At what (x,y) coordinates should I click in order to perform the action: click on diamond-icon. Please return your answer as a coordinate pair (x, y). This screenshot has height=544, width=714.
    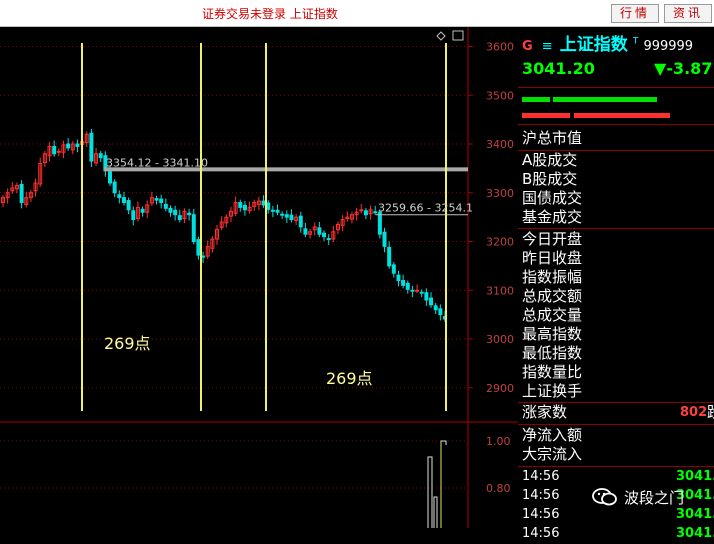
    Looking at the image, I should click on (441, 36).